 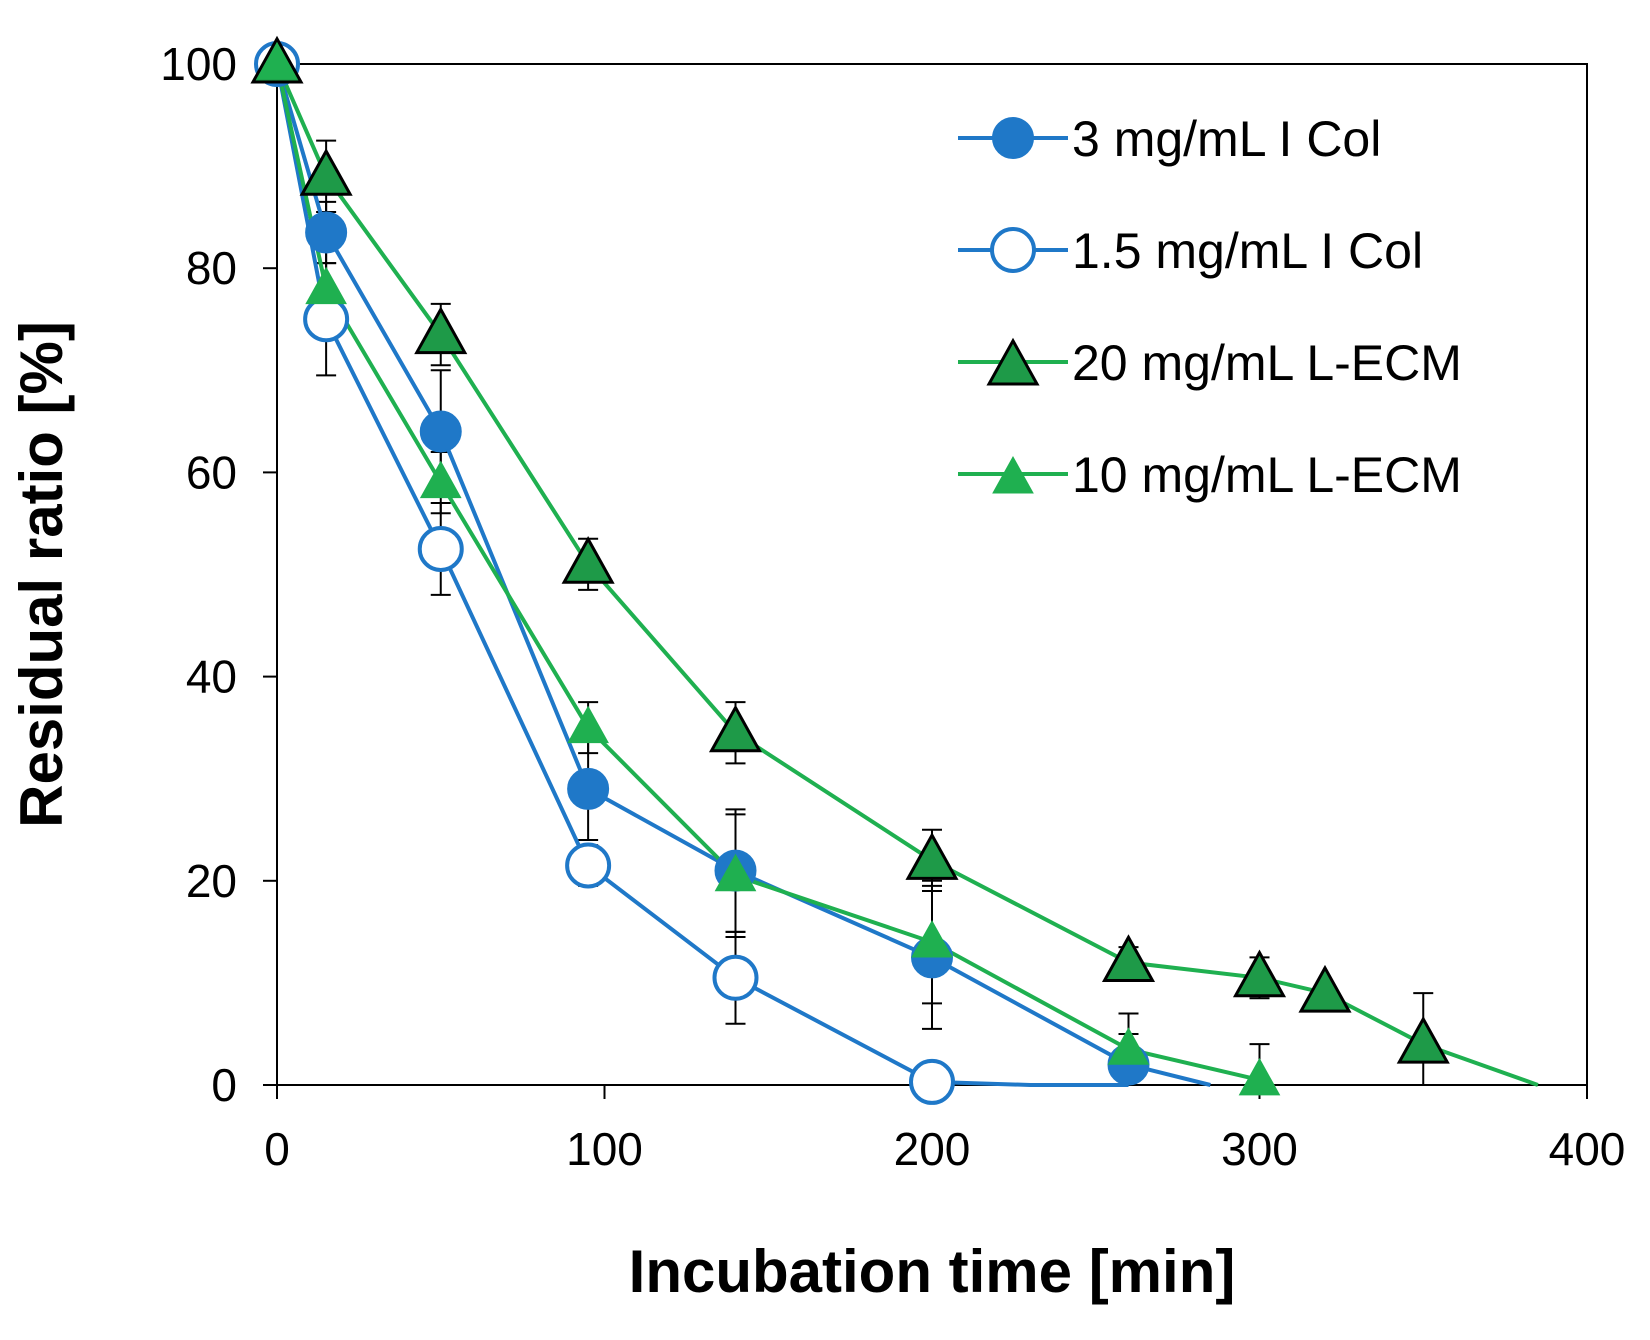 What do you see at coordinates (1267, 475) in the screenshot?
I see `legend-label: 10 mg/mL L-ECM` at bounding box center [1267, 475].